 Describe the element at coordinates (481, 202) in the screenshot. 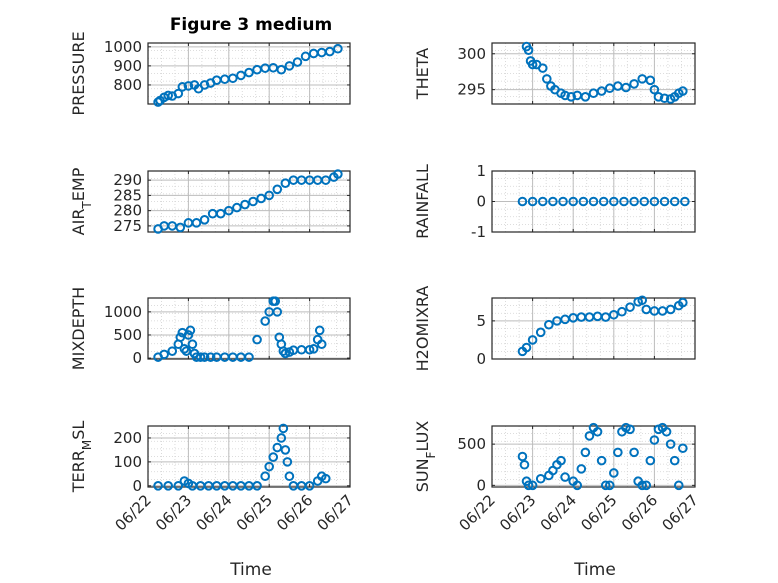

I see `y-tick-label: 0` at that location.